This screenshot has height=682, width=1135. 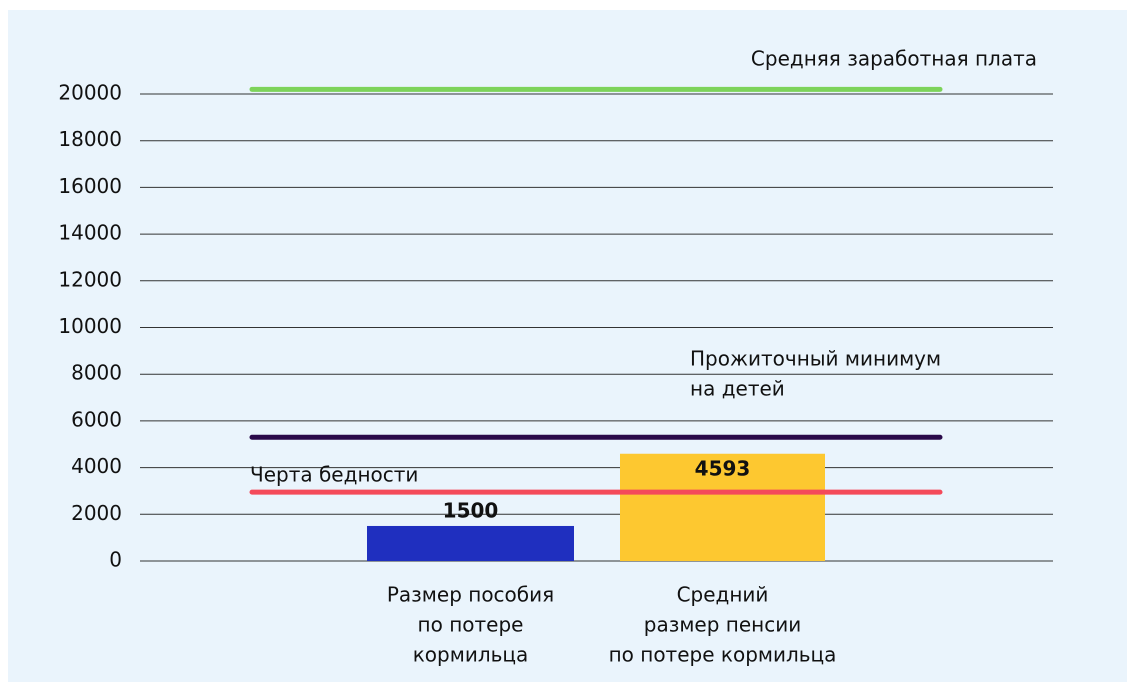 I want to click on x-tick-label: Размер пособия, so click(x=470, y=595).